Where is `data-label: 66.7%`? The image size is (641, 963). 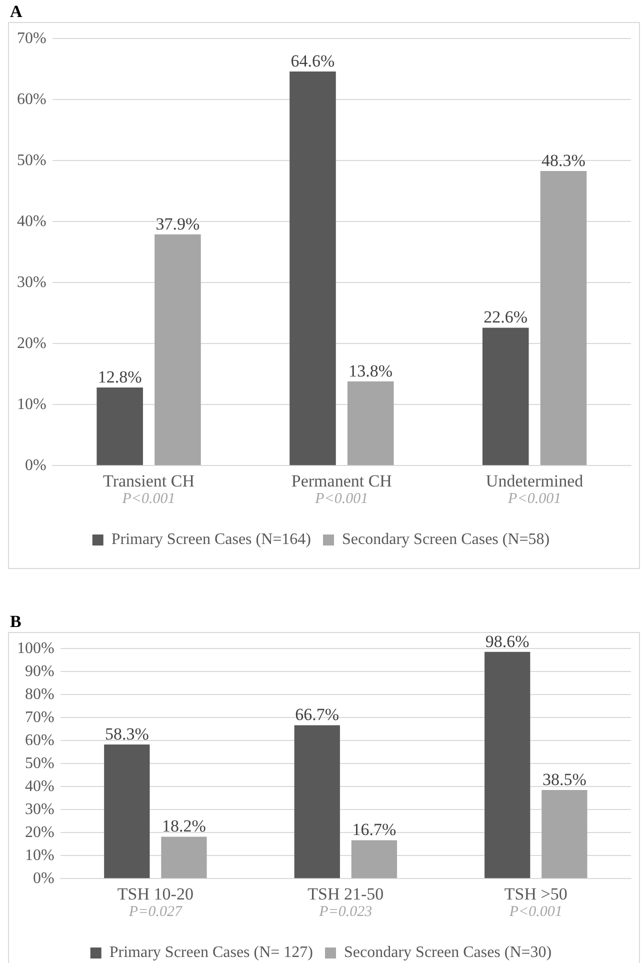
data-label: 66.7% is located at coordinates (317, 714).